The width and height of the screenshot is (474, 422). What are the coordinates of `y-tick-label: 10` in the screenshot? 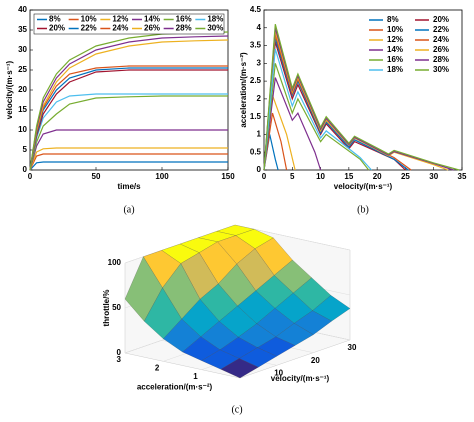 It's located at (22, 129).